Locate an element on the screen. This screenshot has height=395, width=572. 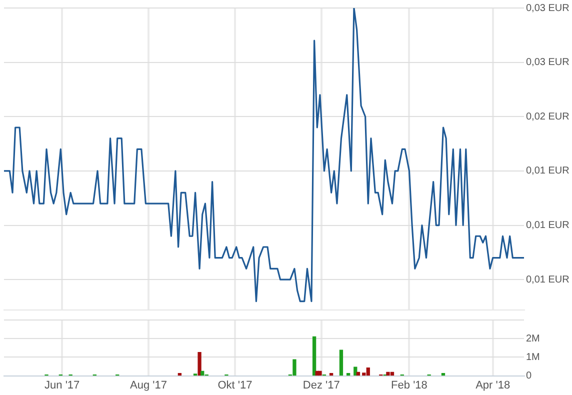
x-tick-label: Okt '17 is located at coordinates (235, 385).